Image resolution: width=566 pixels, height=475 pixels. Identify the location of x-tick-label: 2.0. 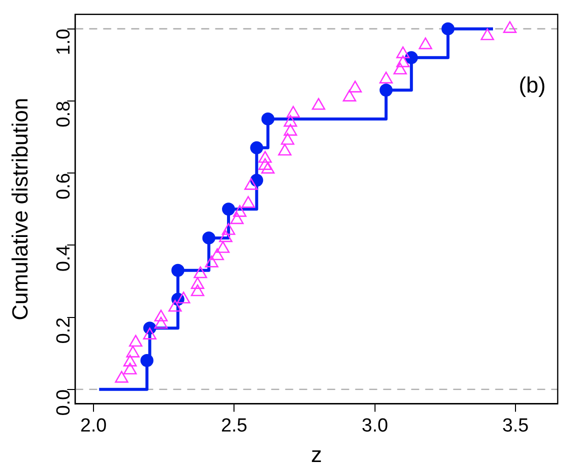
(93, 425).